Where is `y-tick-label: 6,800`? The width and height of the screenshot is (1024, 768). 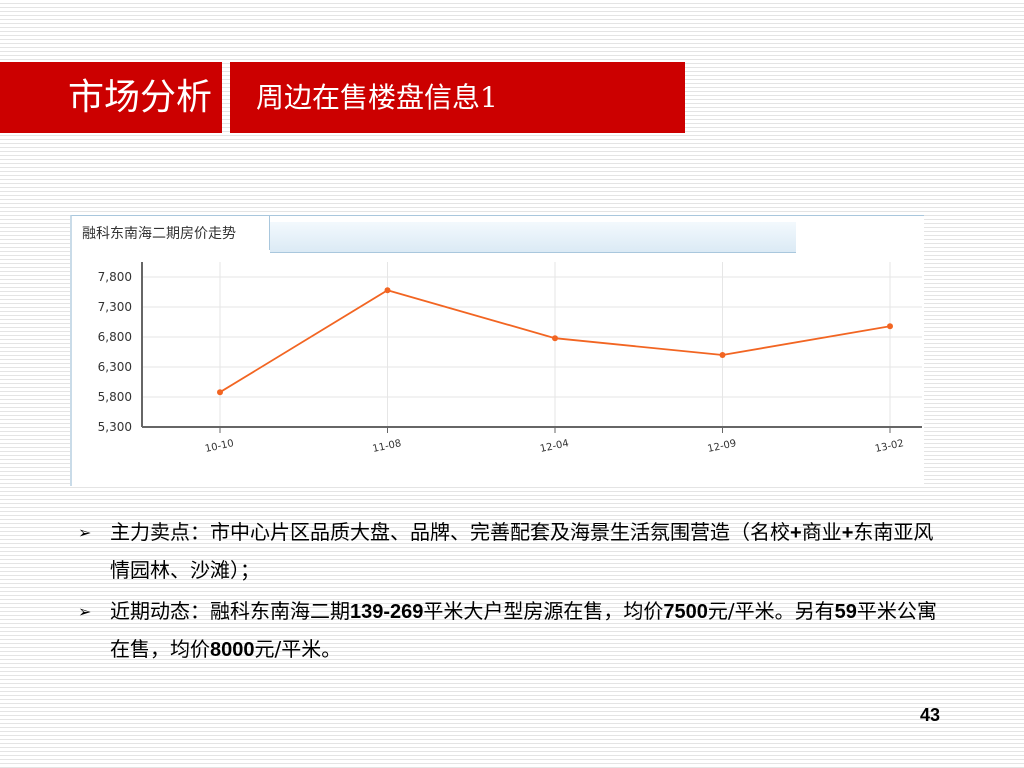 y-tick-label: 6,800 is located at coordinates (115, 337).